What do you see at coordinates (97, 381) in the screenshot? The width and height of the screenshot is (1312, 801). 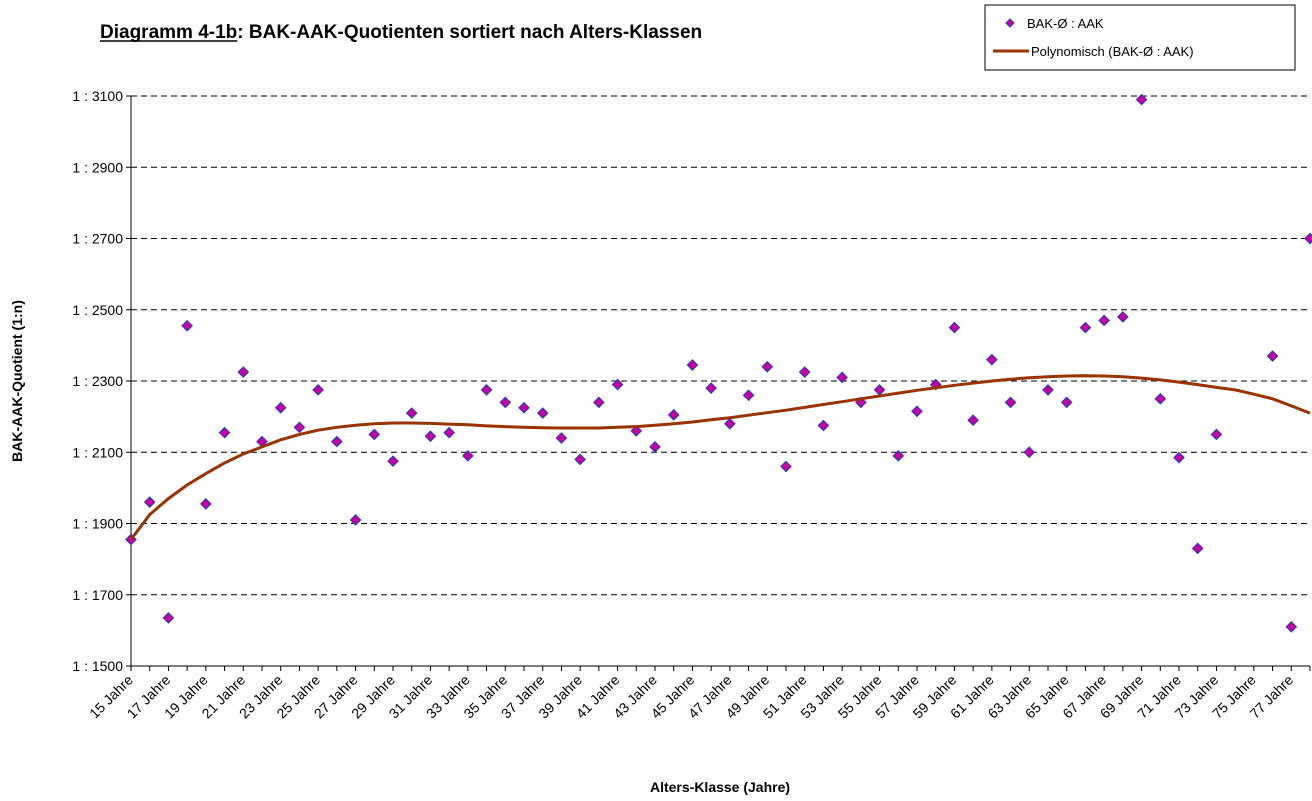 I see `y-tick-label: 1 : 2300` at bounding box center [97, 381].